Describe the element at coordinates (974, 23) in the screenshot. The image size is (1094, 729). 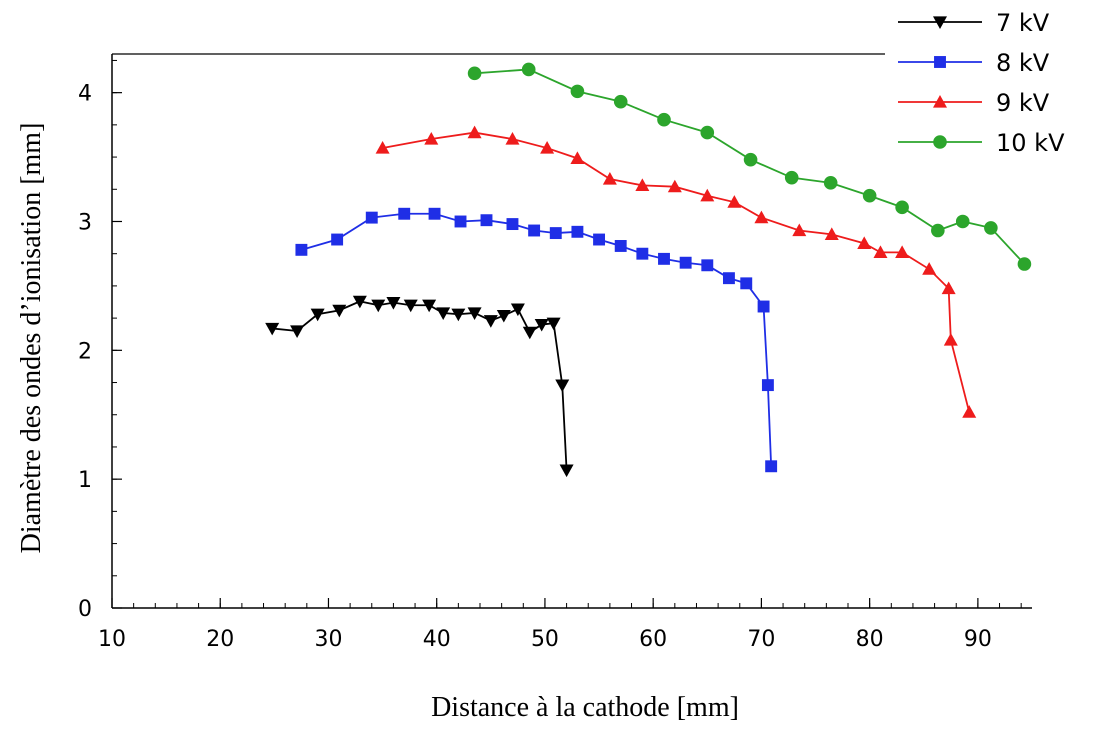
I see `legend-entry: 7 kV` at that location.